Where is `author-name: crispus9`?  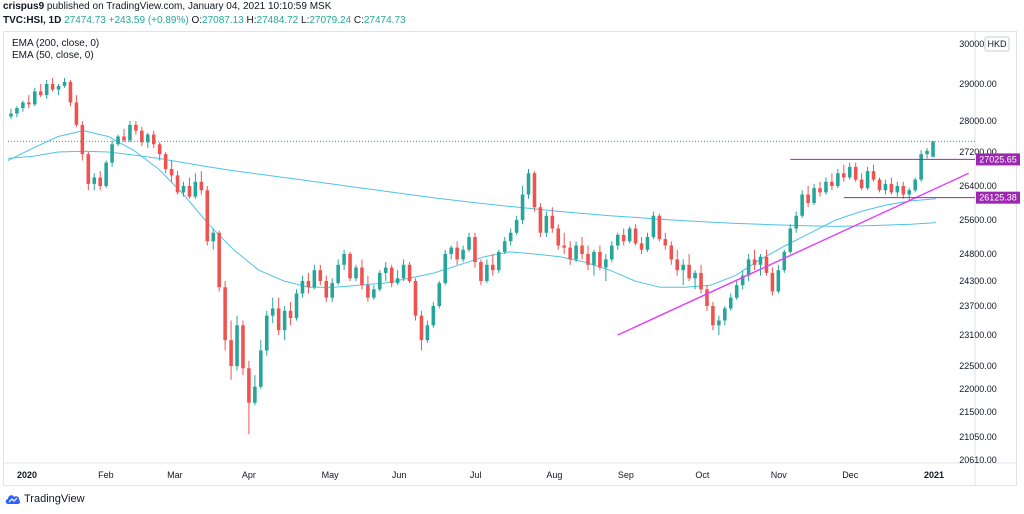
author-name: crispus9 is located at coordinates (24, 6).